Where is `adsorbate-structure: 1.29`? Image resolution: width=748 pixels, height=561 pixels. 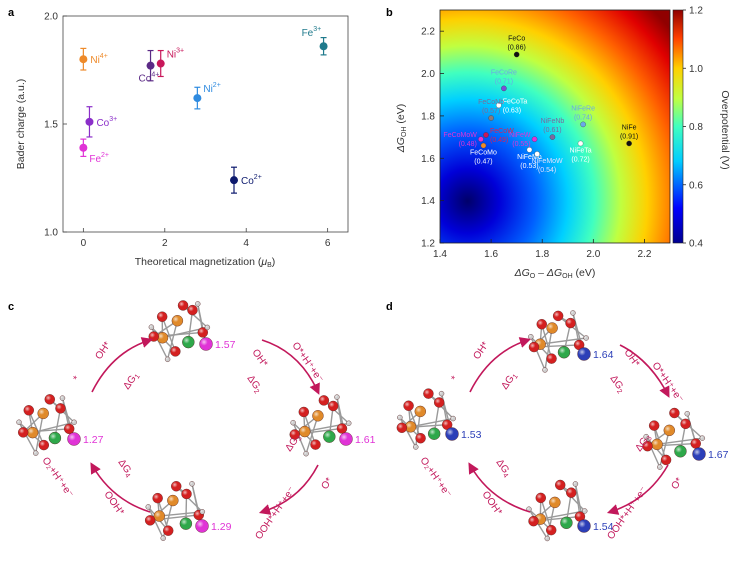 adsorbate-structure: 1.29 is located at coordinates (188, 511).